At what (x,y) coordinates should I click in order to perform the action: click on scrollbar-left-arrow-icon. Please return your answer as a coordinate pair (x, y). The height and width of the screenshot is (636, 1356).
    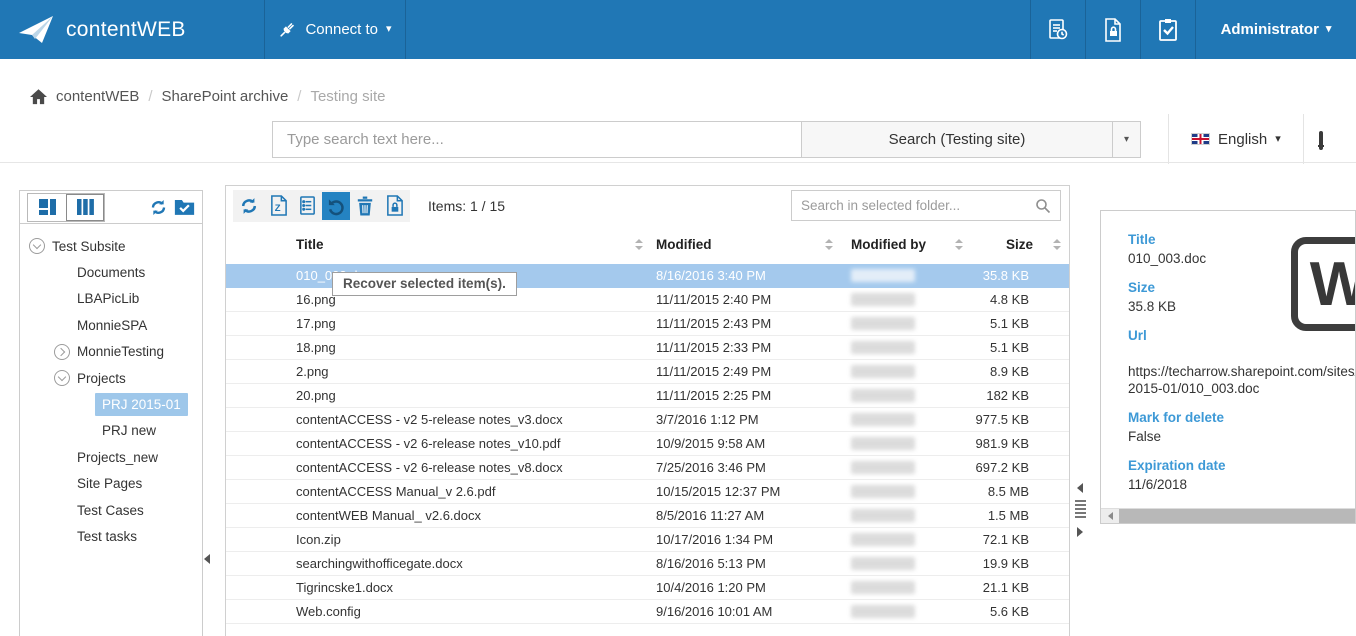
    Looking at the image, I should click on (1110, 516).